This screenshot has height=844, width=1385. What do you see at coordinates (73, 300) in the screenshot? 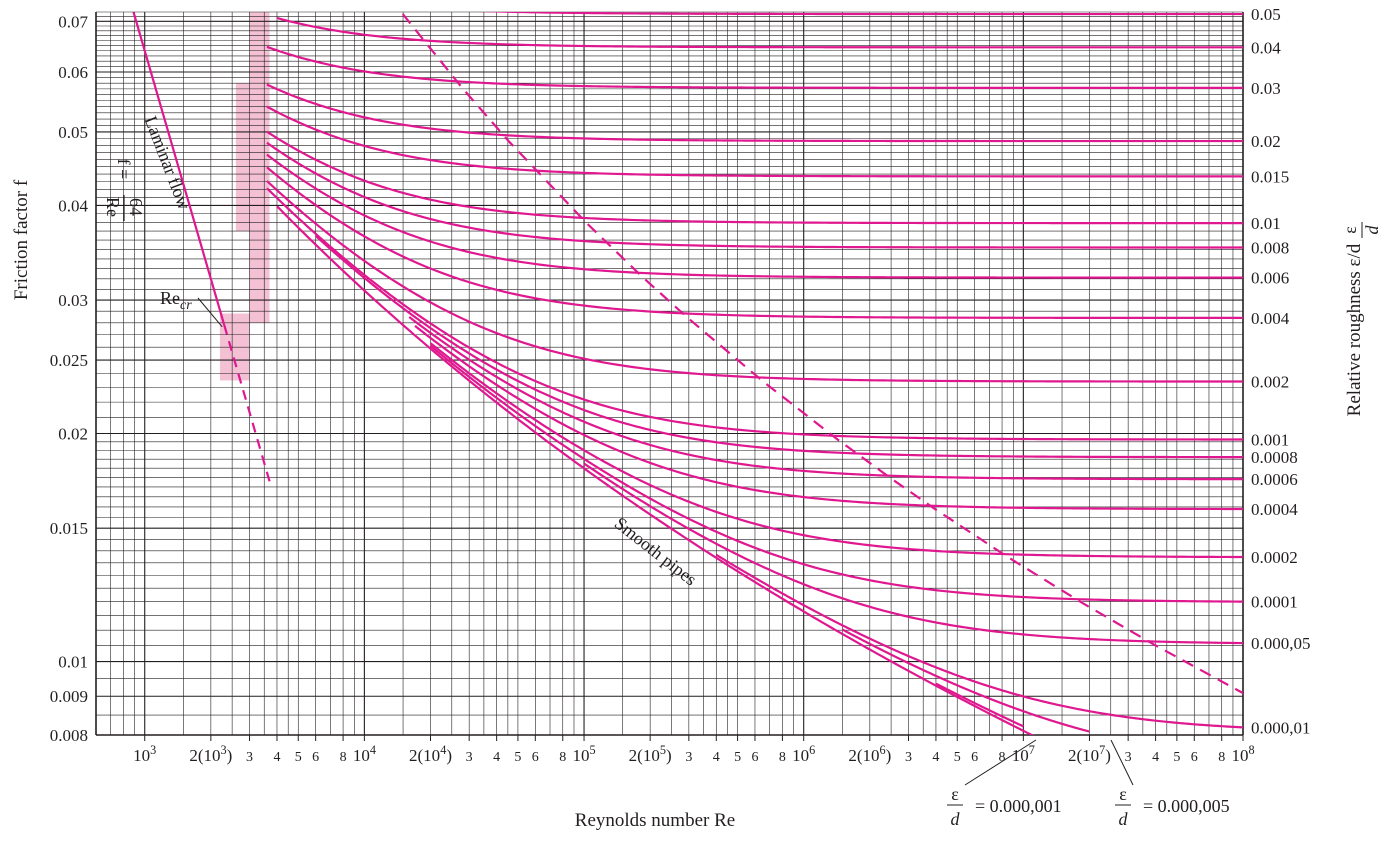
I see `y-tick-label: 0.03` at bounding box center [73, 300].